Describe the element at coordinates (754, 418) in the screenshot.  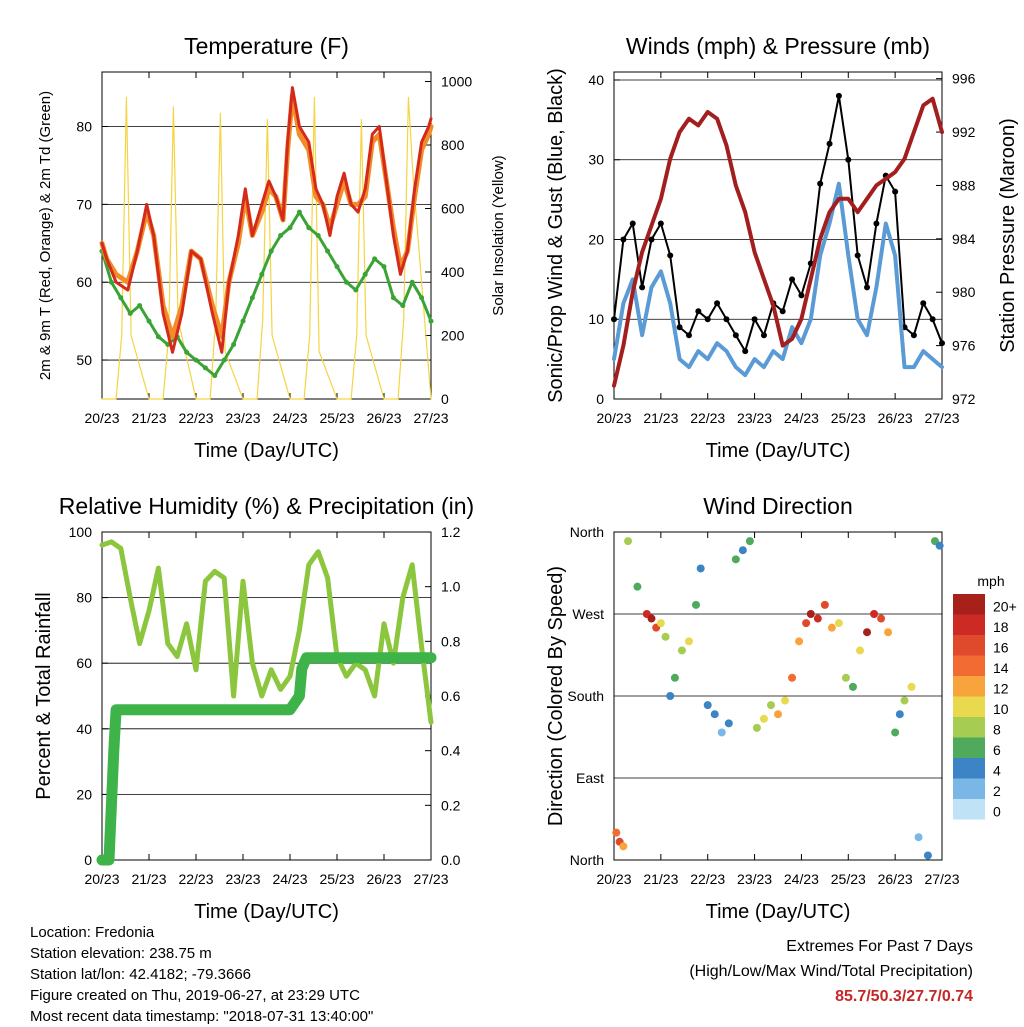
I see `x-tick-label: 23/23` at that location.